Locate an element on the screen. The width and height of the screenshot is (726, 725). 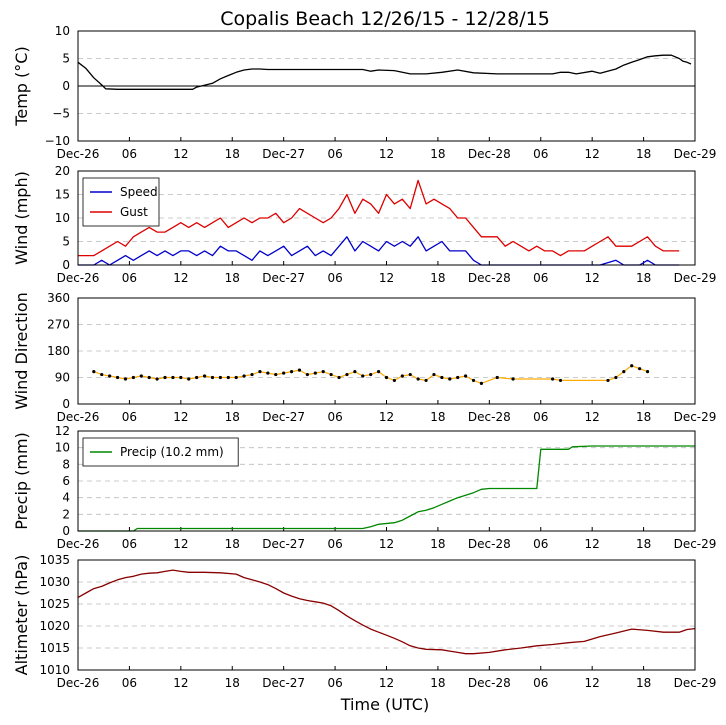
y-tick-label: 12 is located at coordinates (62, 431).